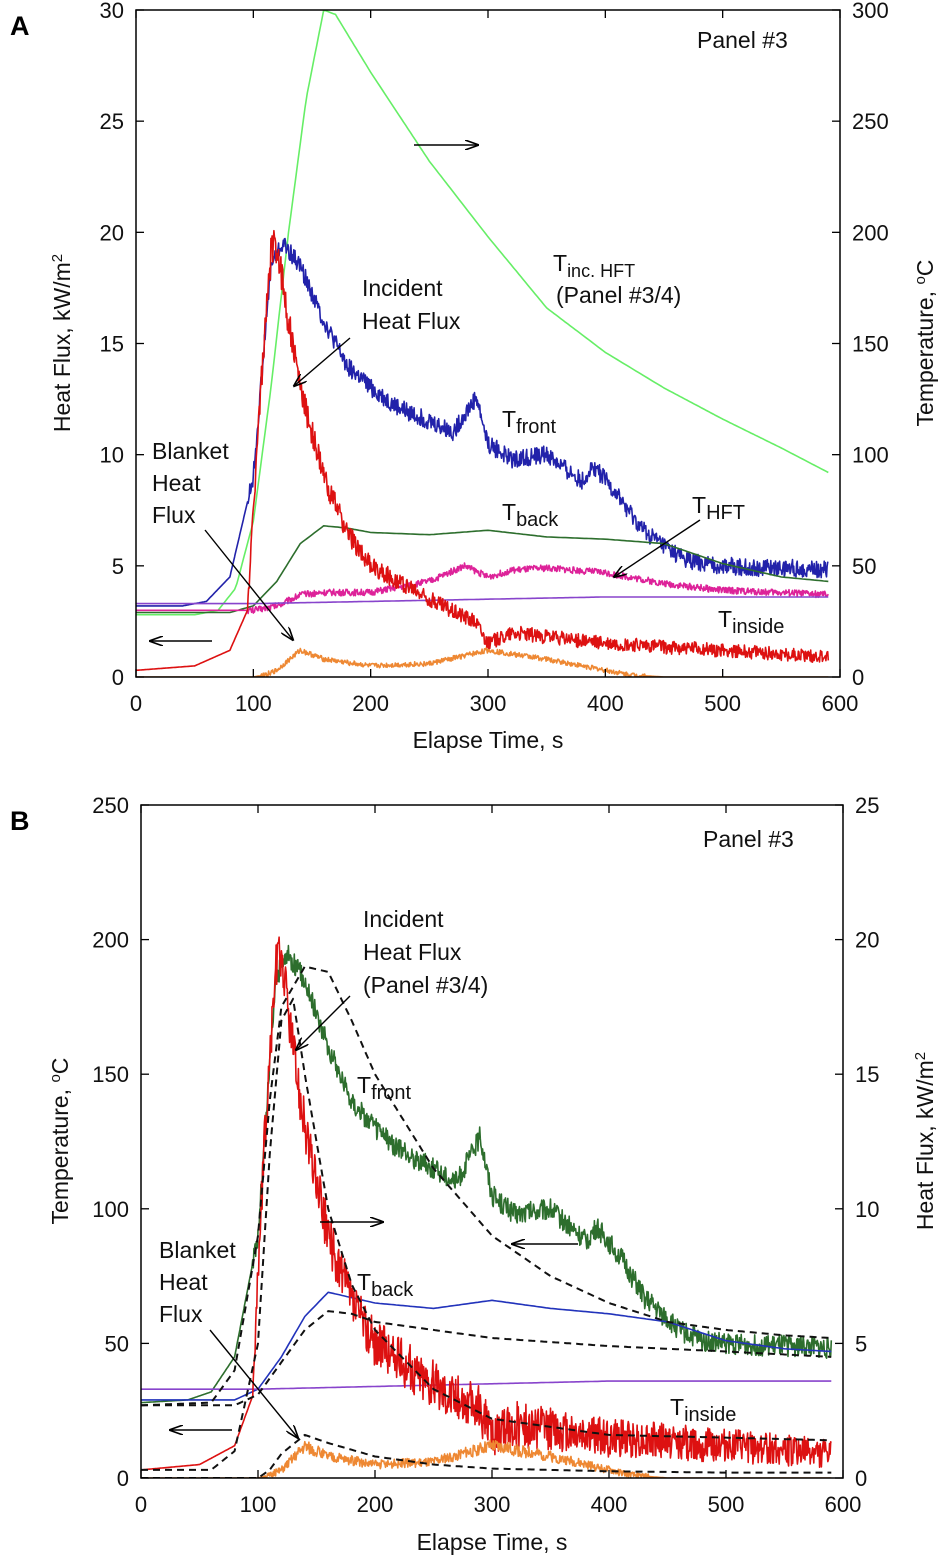  What do you see at coordinates (110, 940) in the screenshot?
I see `panel-b-y-left-tick-label: 200` at bounding box center [110, 940].